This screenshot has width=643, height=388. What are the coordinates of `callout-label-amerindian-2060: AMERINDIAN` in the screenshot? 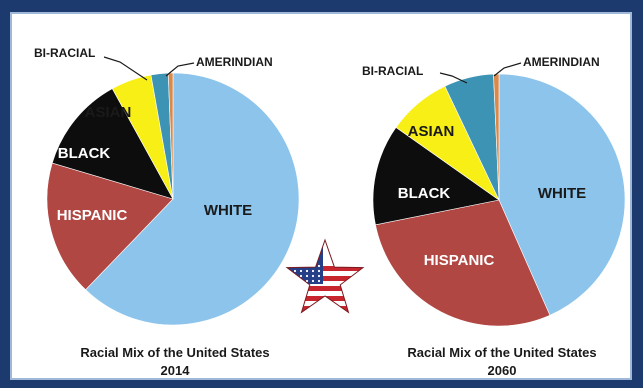 It's located at (561, 62).